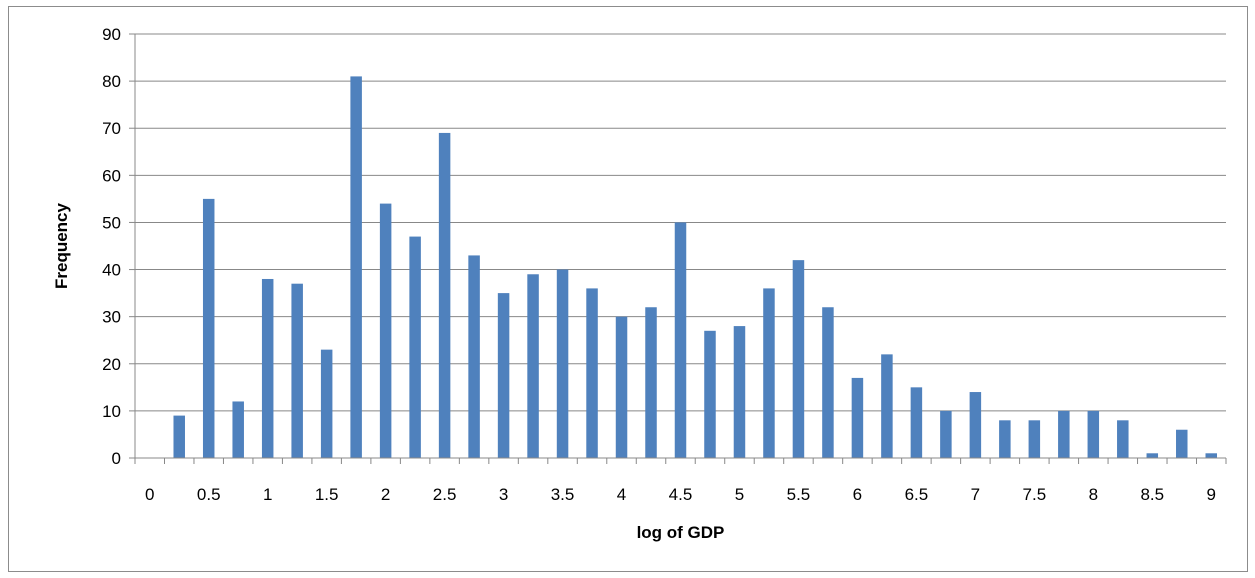  I want to click on x-axis-title: log of GDP, so click(681, 532).